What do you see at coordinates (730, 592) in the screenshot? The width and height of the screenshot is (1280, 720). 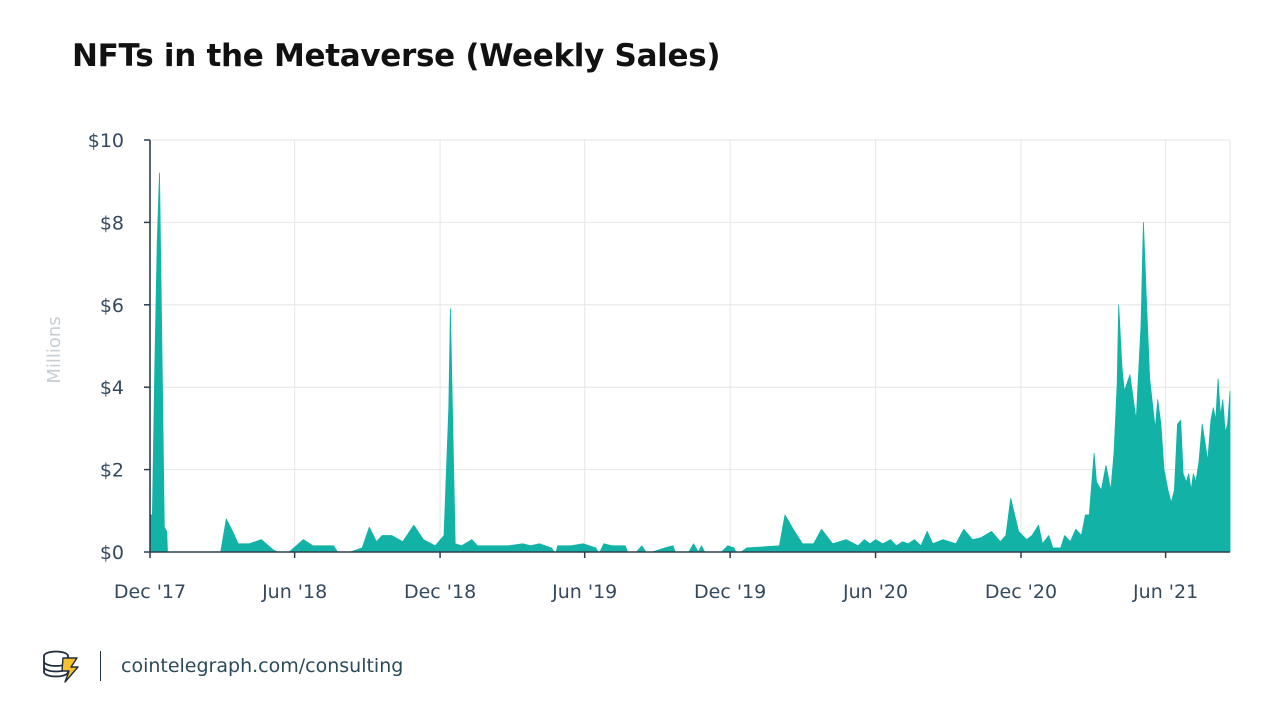 I see `x-tick-label: Dec '19` at bounding box center [730, 592].